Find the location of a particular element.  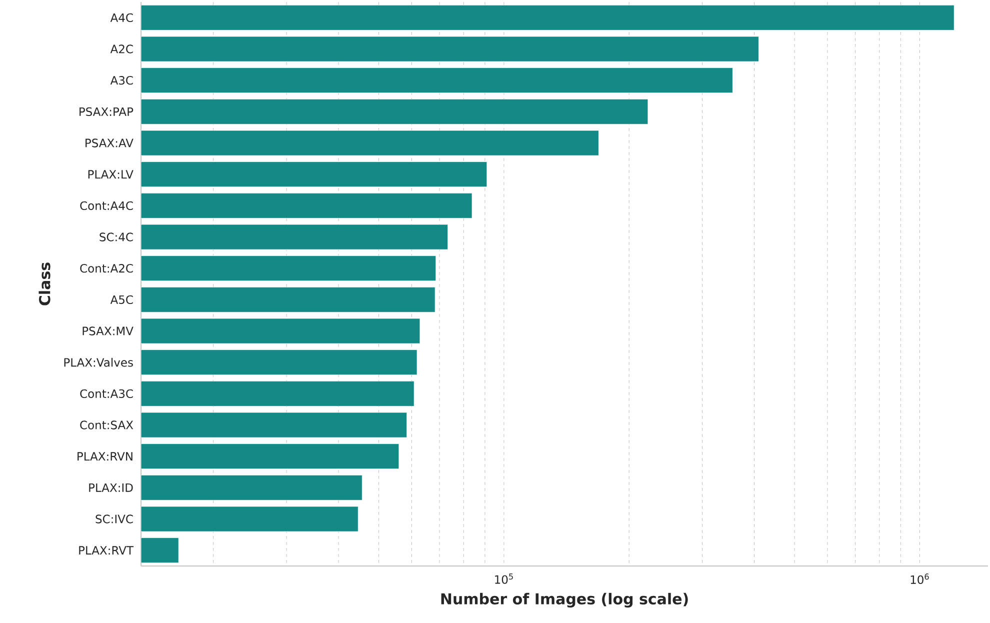

y-tick-label: A3C is located at coordinates (121, 80).